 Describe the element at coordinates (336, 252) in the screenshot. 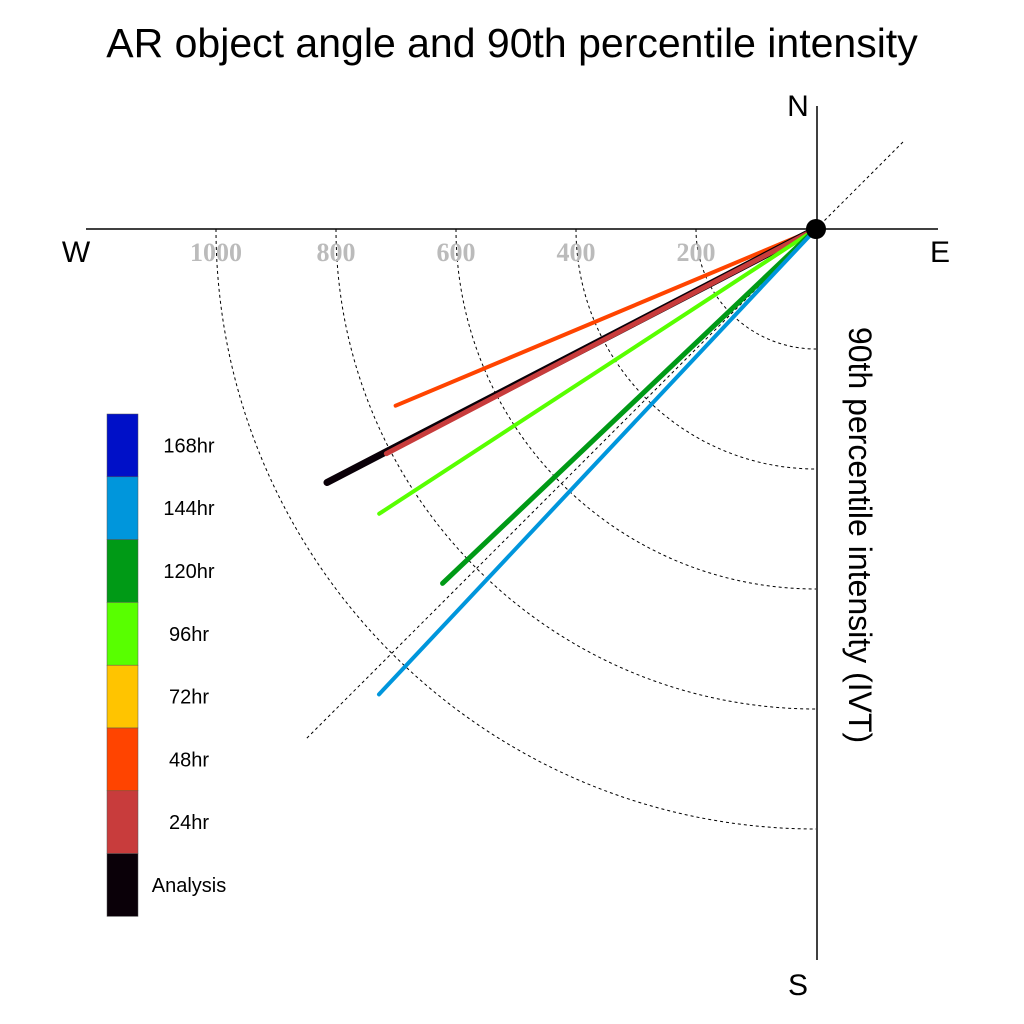

I see `radial-tick-label: 800` at that location.